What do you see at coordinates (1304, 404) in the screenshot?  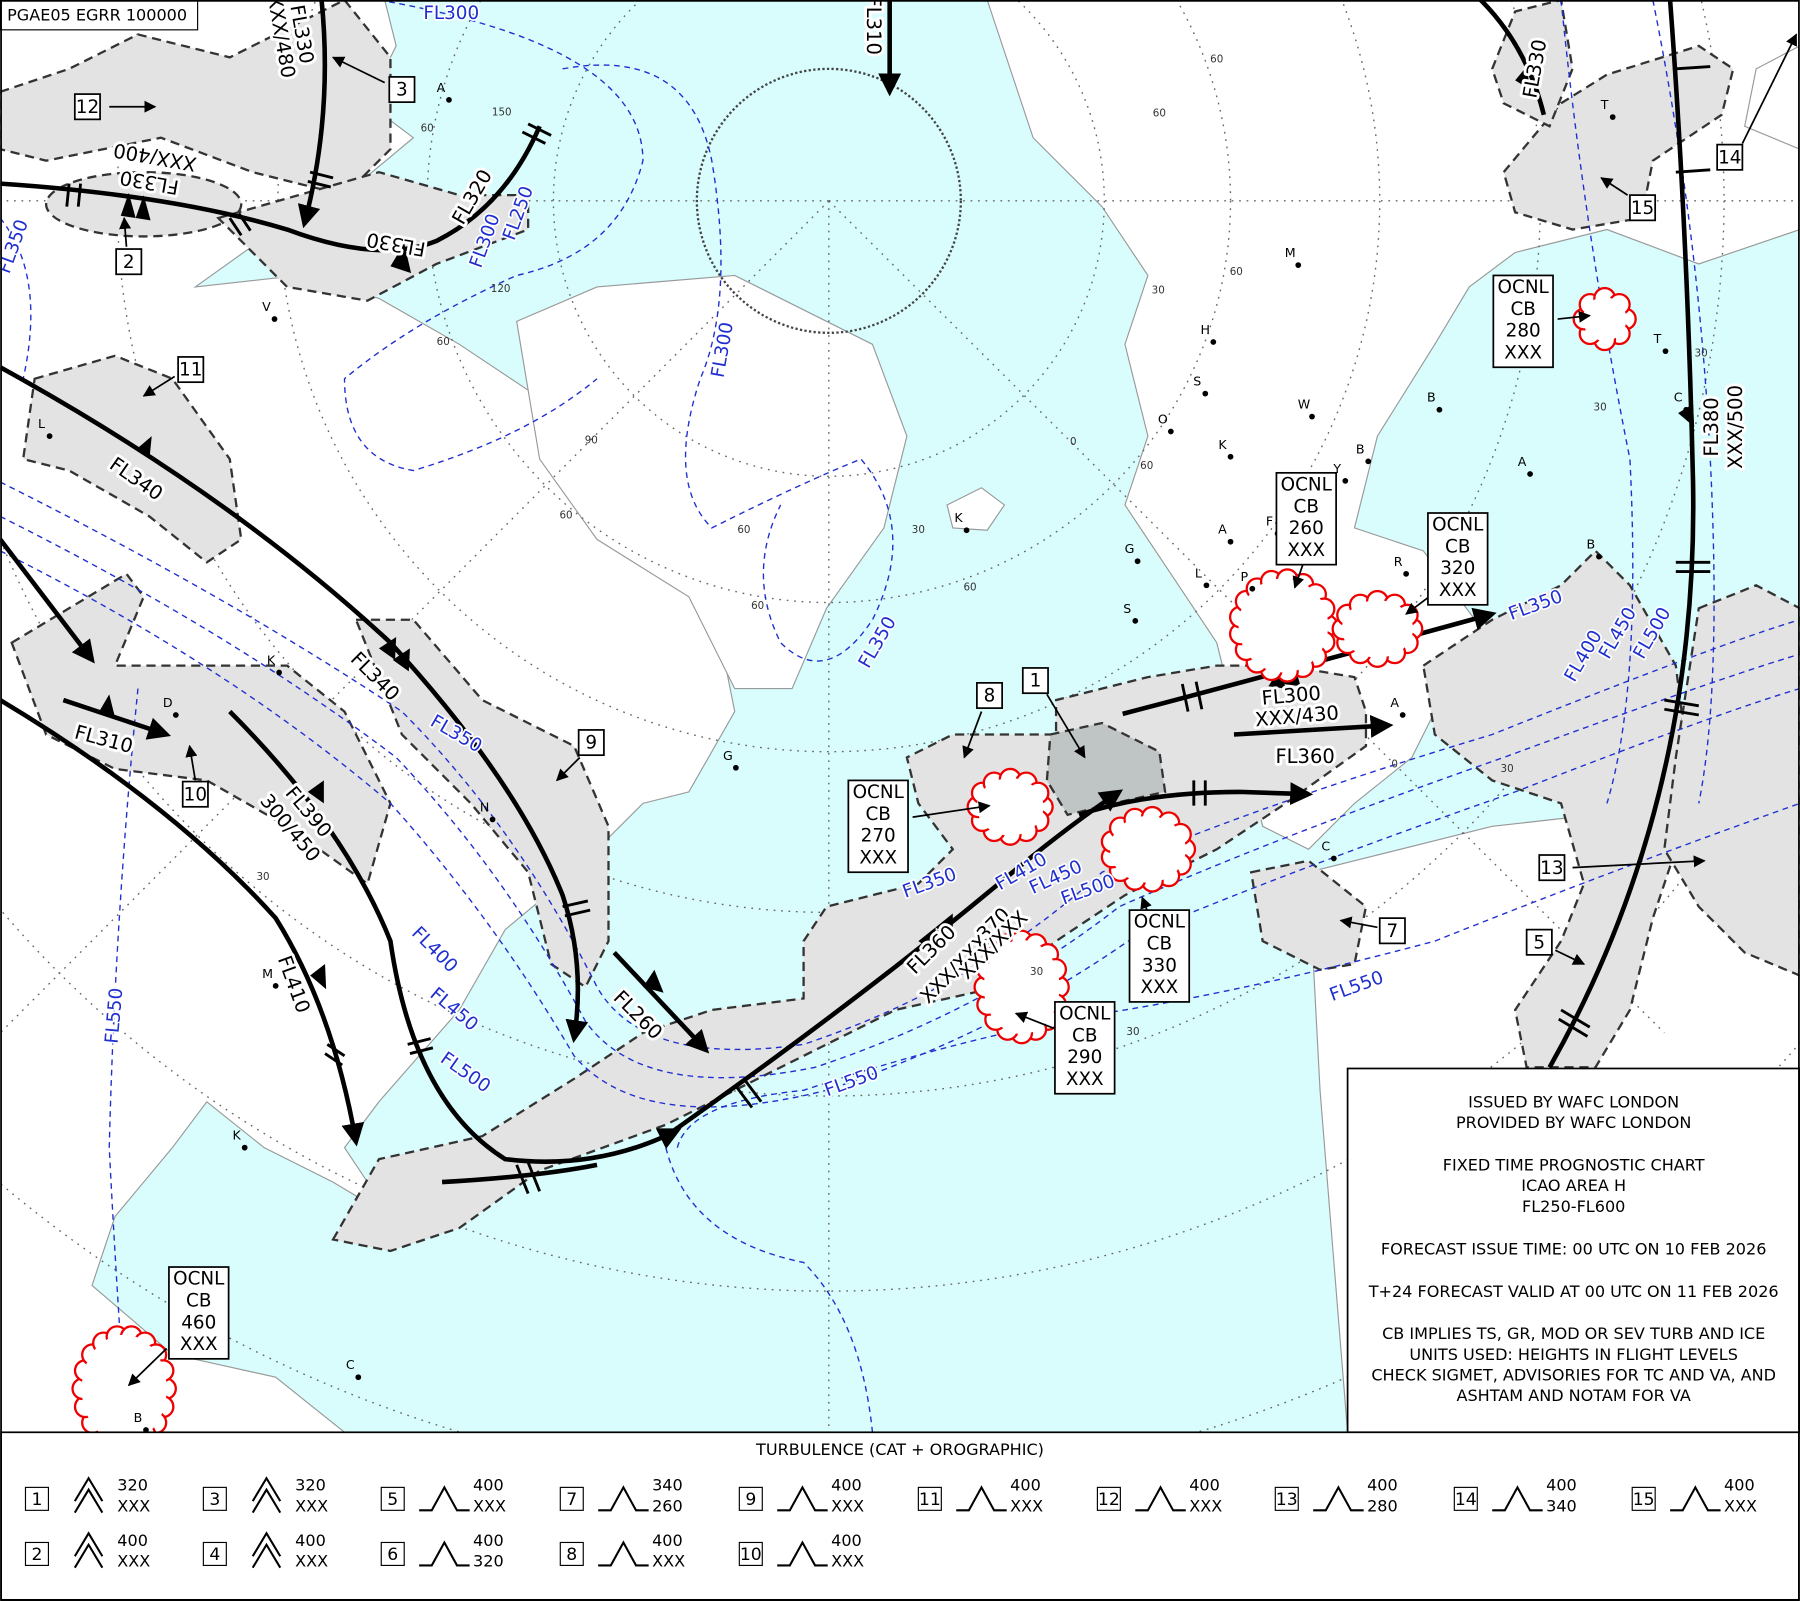 I see `station-label: W` at bounding box center [1304, 404].